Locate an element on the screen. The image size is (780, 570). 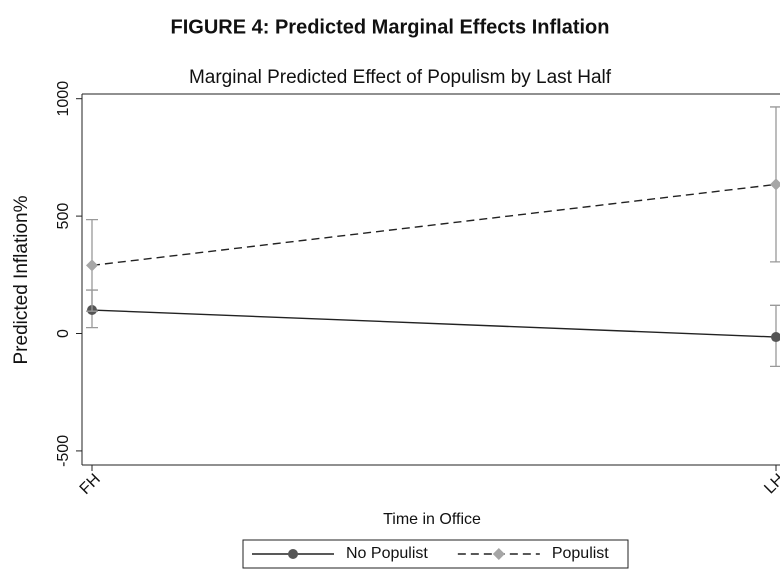
x-tick-label: FH is located at coordinates (90, 484).